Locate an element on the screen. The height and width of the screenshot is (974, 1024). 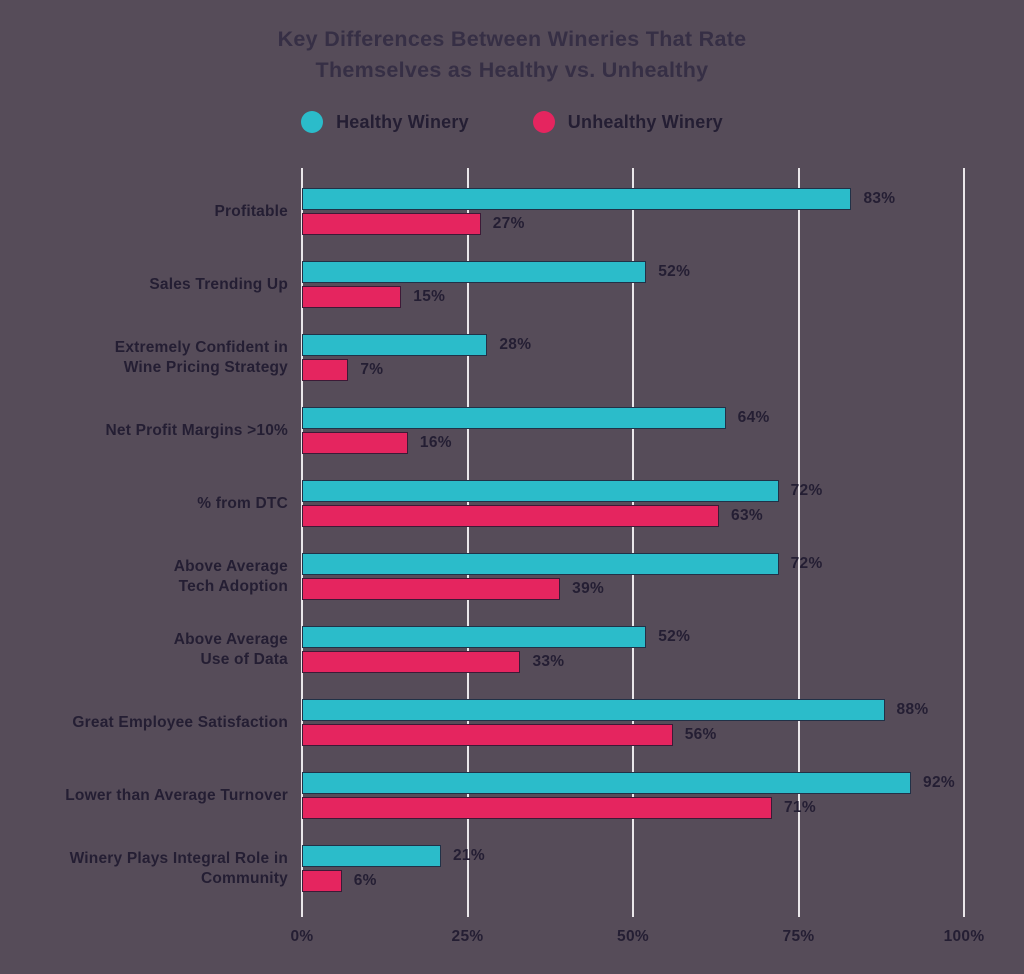
value-label-unhealthy-2: 7% is located at coordinates (372, 369).